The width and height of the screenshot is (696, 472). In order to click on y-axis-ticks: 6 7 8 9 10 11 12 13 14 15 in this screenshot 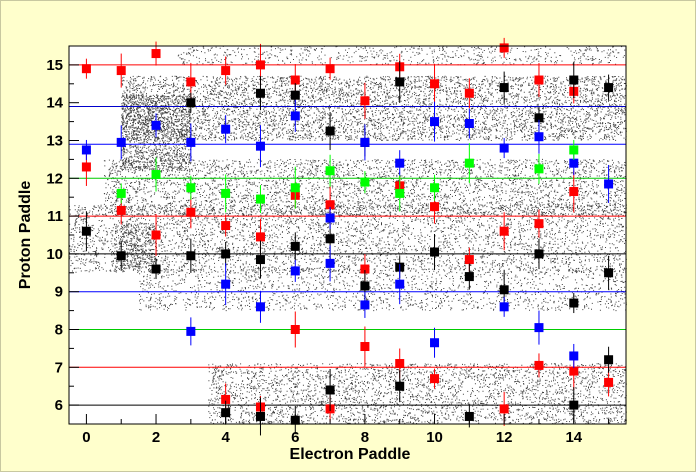, I will do `click(62, 235)`.